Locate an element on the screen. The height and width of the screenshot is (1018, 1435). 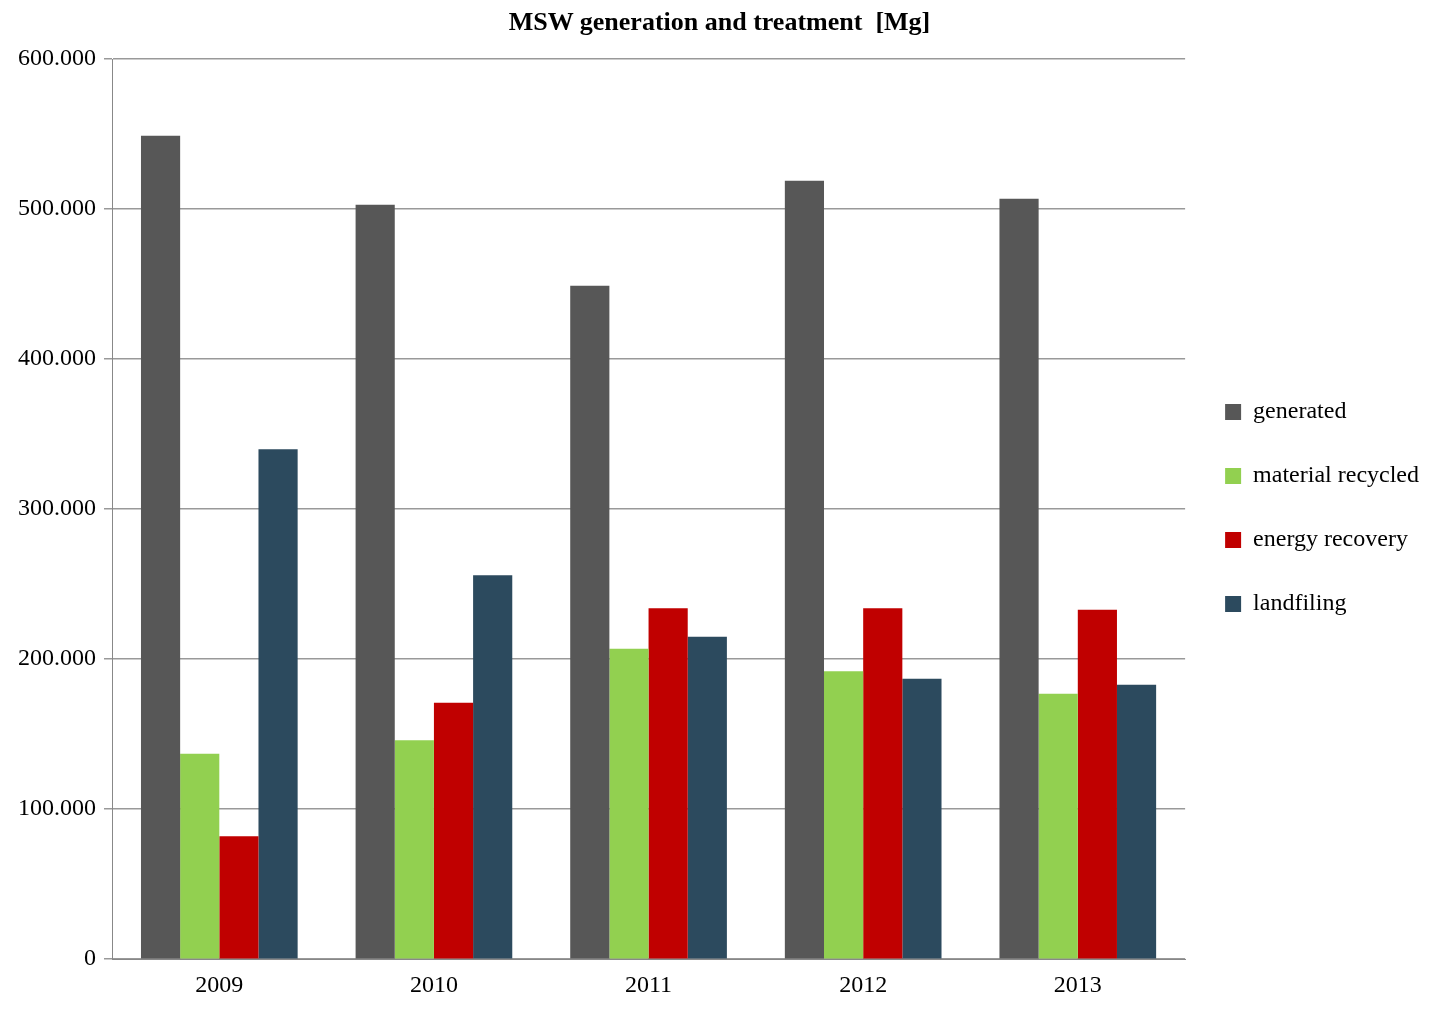
y-tick-label: 400.000 is located at coordinates (57, 357).